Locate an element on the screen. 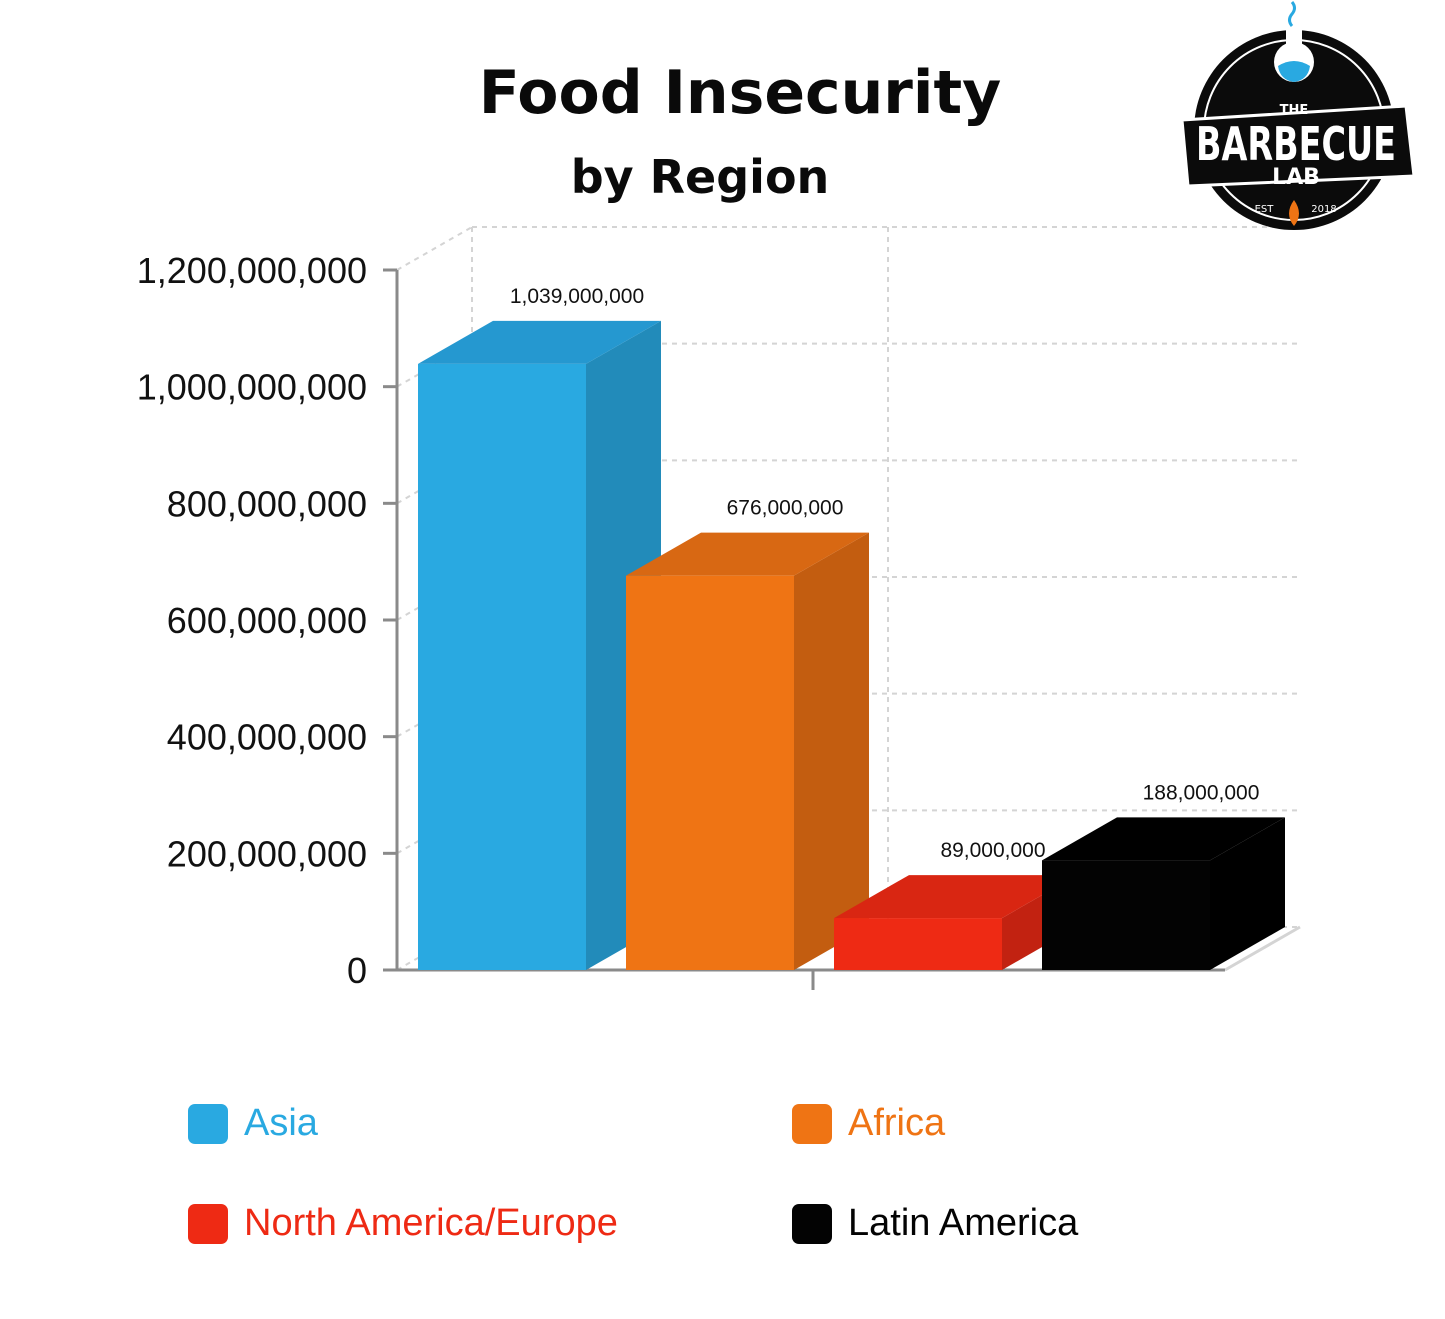  bar-asia is located at coordinates (502, 667).